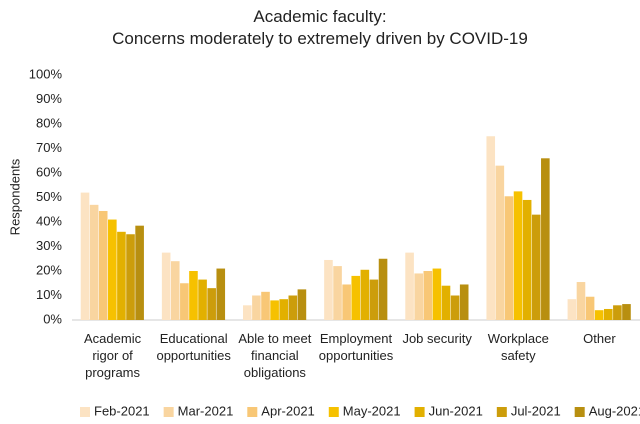 This screenshot has width=640, height=424. I want to click on legend-label: Feb-2021, so click(122, 410).